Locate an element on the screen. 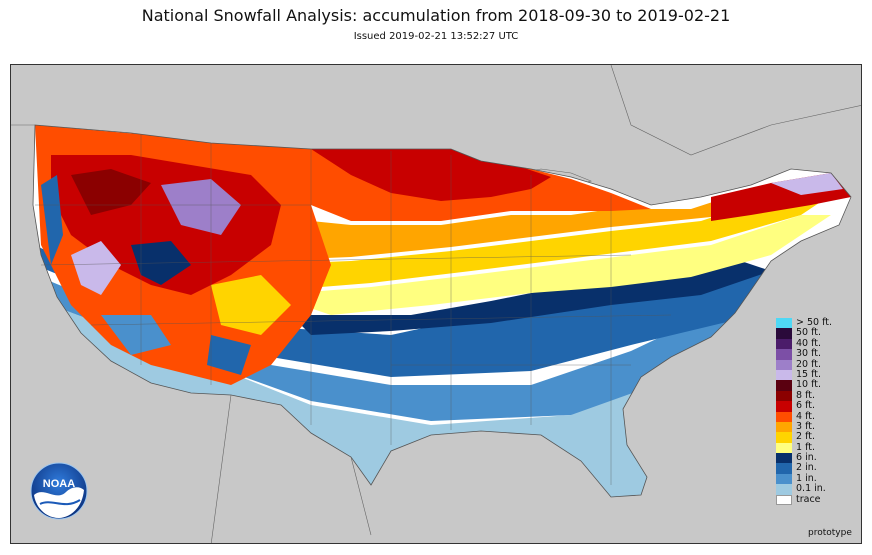 The height and width of the screenshot is (555, 872). legend-label: 15 ft. is located at coordinates (809, 374).